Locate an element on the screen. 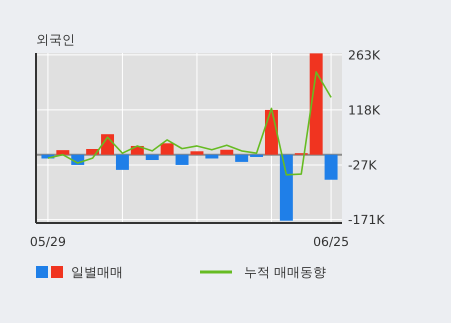 The width and height of the screenshot is (451, 323). y-tick-label: 118K is located at coordinates (364, 110).